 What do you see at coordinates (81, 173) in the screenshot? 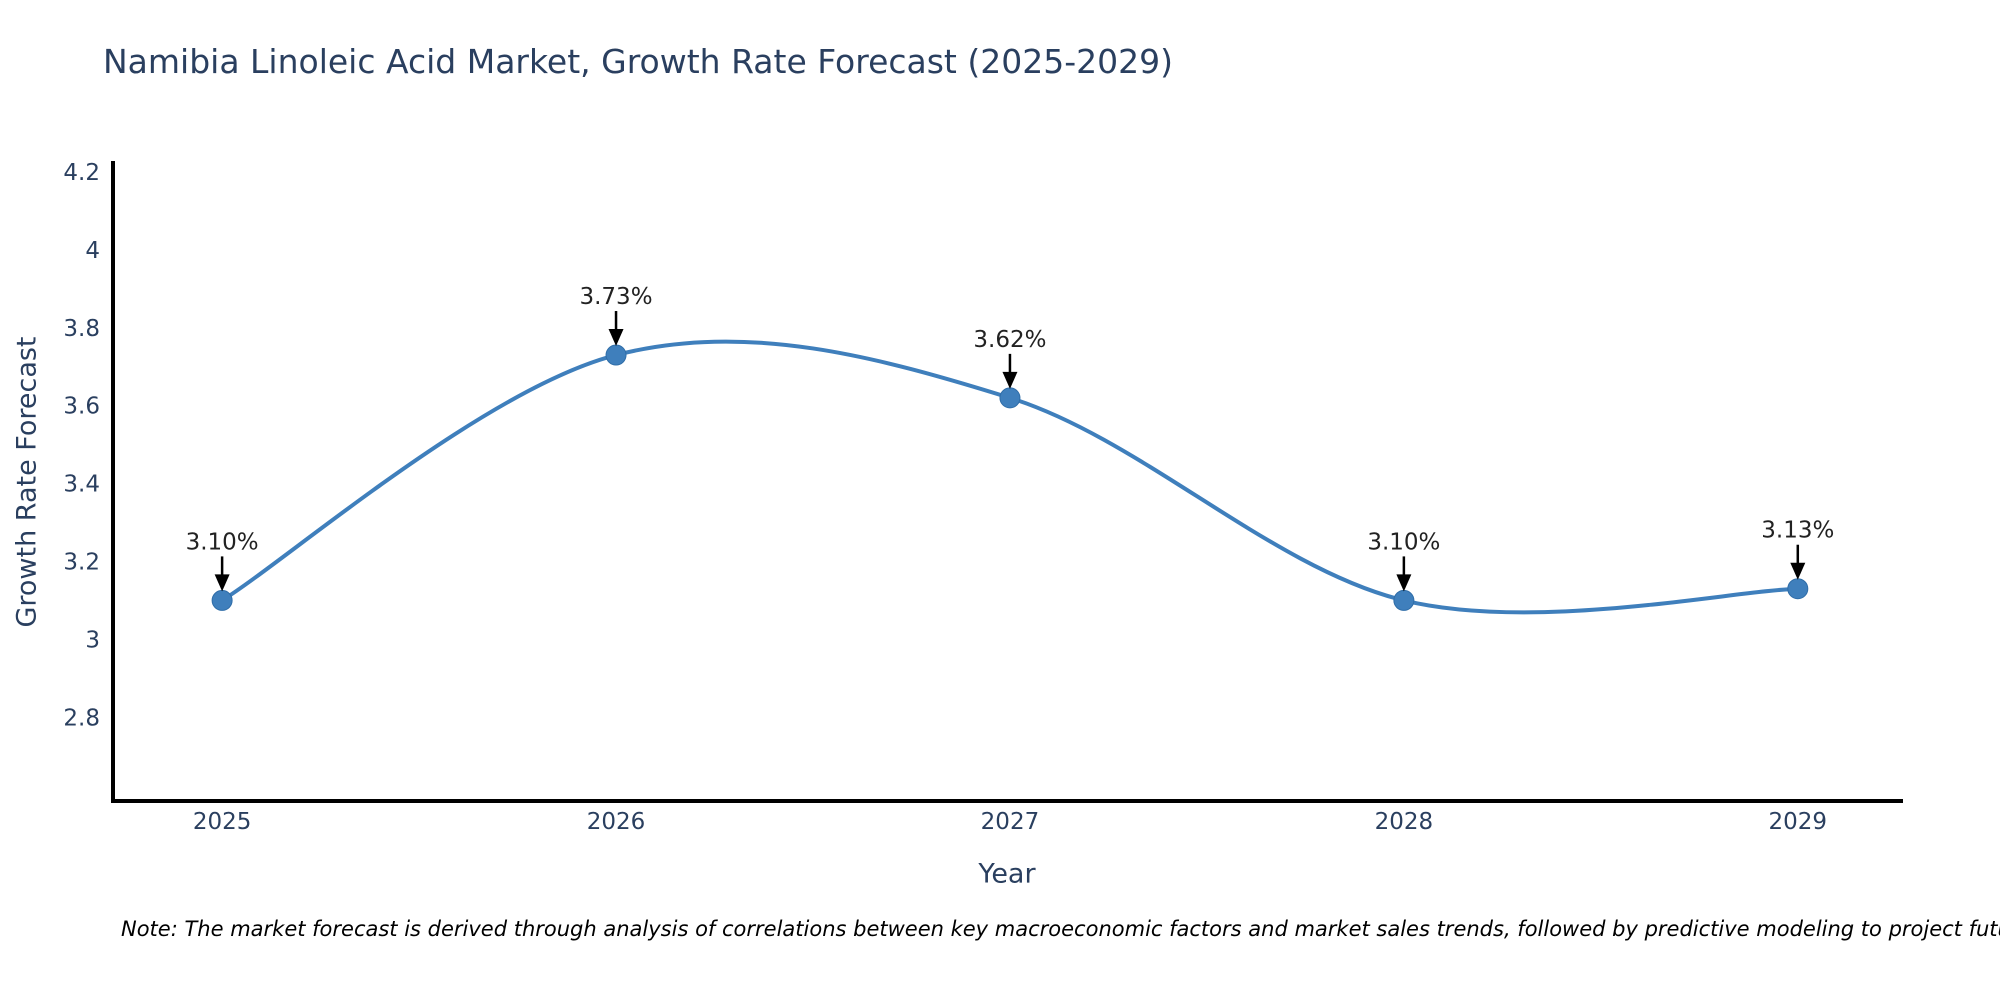
I see `y-tick-label: 4.2` at bounding box center [81, 173].